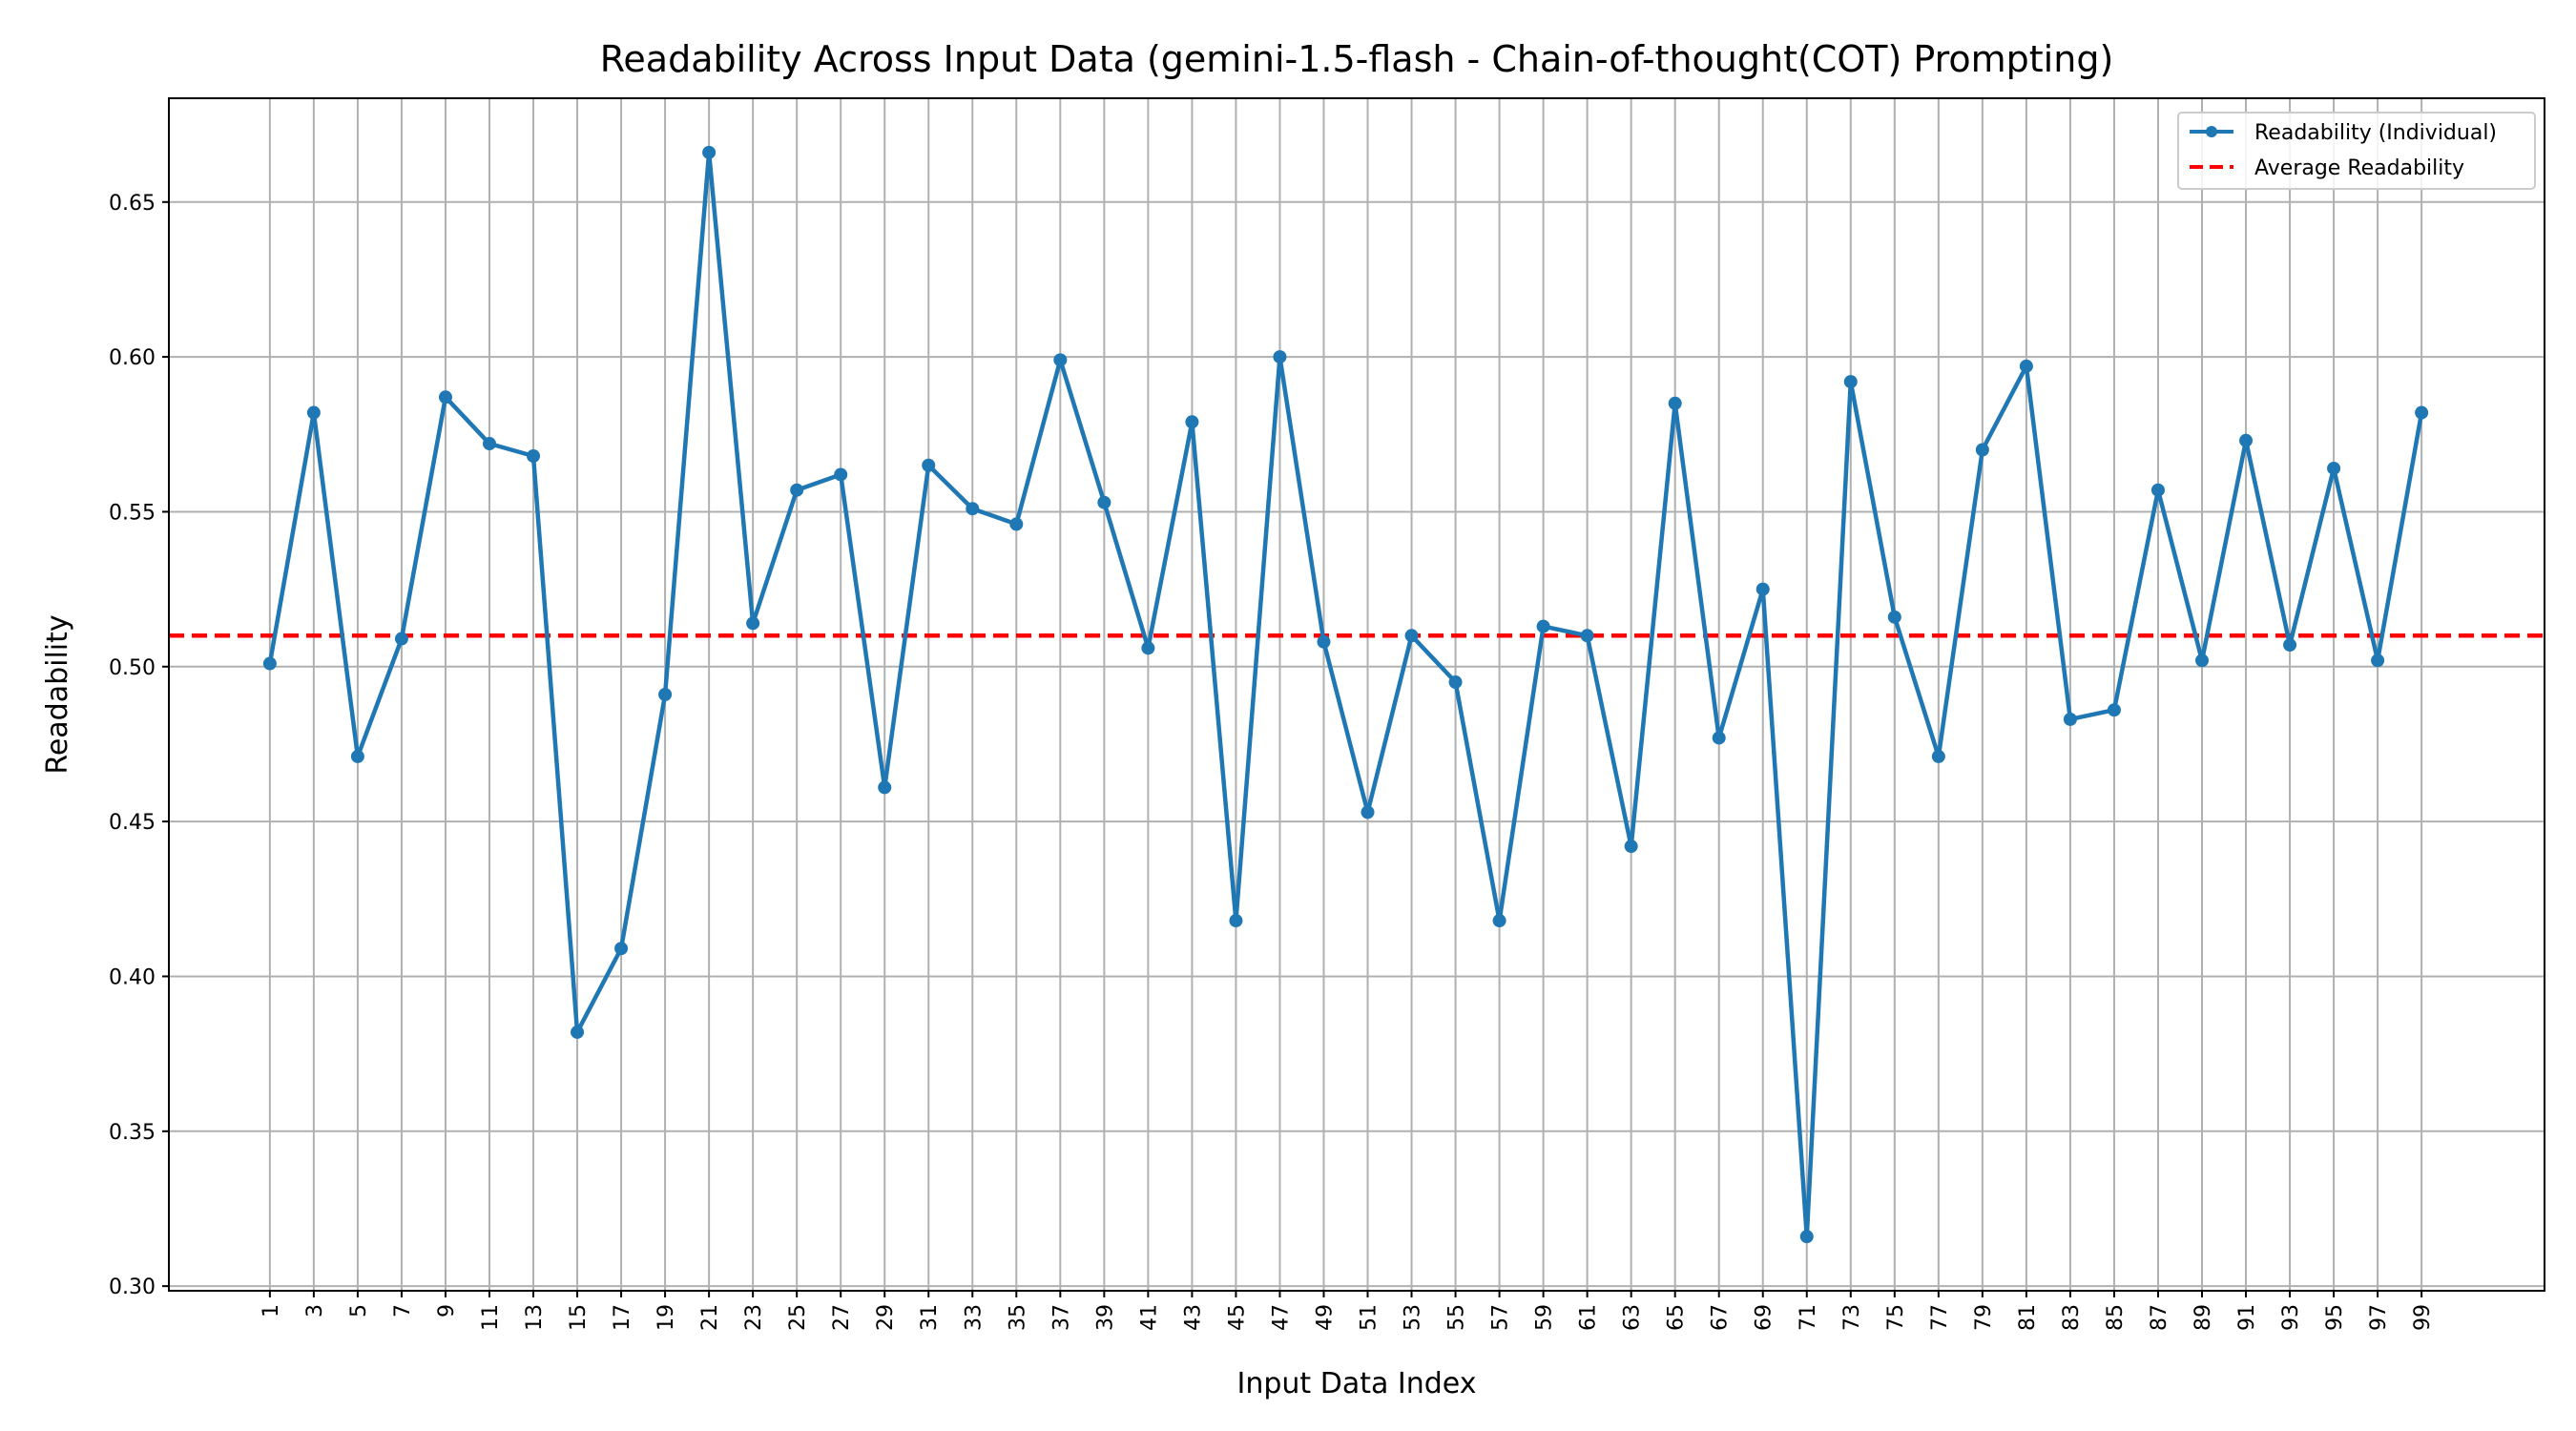 The height and width of the screenshot is (1431, 2576). What do you see at coordinates (132, 977) in the screenshot?
I see `y-tick-label: 0.40` at bounding box center [132, 977].